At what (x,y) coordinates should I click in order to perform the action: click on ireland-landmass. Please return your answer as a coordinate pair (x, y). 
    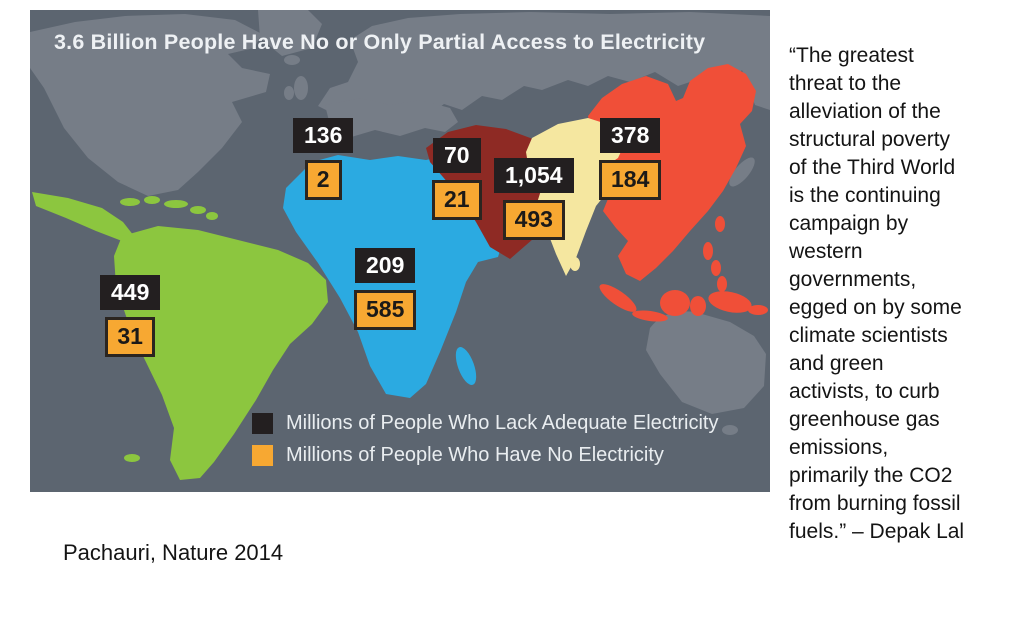
    Looking at the image, I should click on (289, 93).